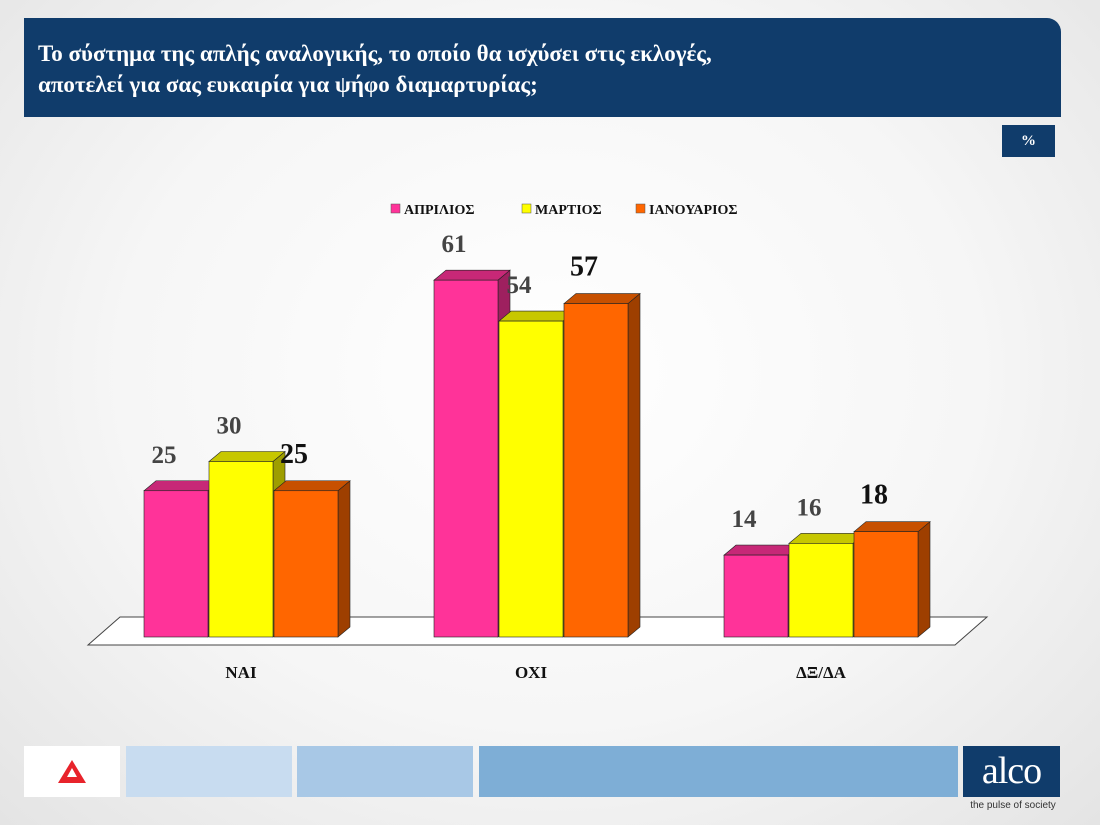 This screenshot has width=1100, height=825. Describe the element at coordinates (241, 672) in the screenshot. I see `category-label: ΝΑΙ` at that location.